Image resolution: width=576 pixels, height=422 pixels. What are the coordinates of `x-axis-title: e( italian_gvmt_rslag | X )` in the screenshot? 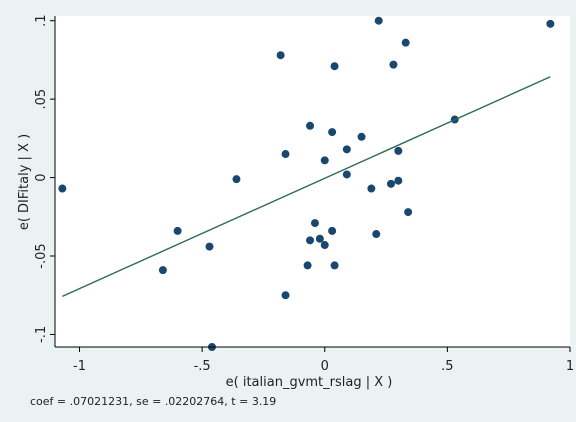 It's located at (309, 382).